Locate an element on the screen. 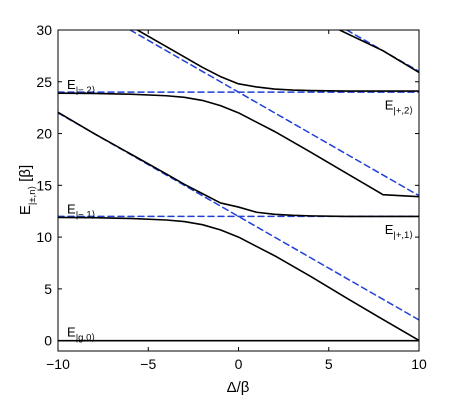  level-annotation: E|g,0⟩ is located at coordinates (81, 334).